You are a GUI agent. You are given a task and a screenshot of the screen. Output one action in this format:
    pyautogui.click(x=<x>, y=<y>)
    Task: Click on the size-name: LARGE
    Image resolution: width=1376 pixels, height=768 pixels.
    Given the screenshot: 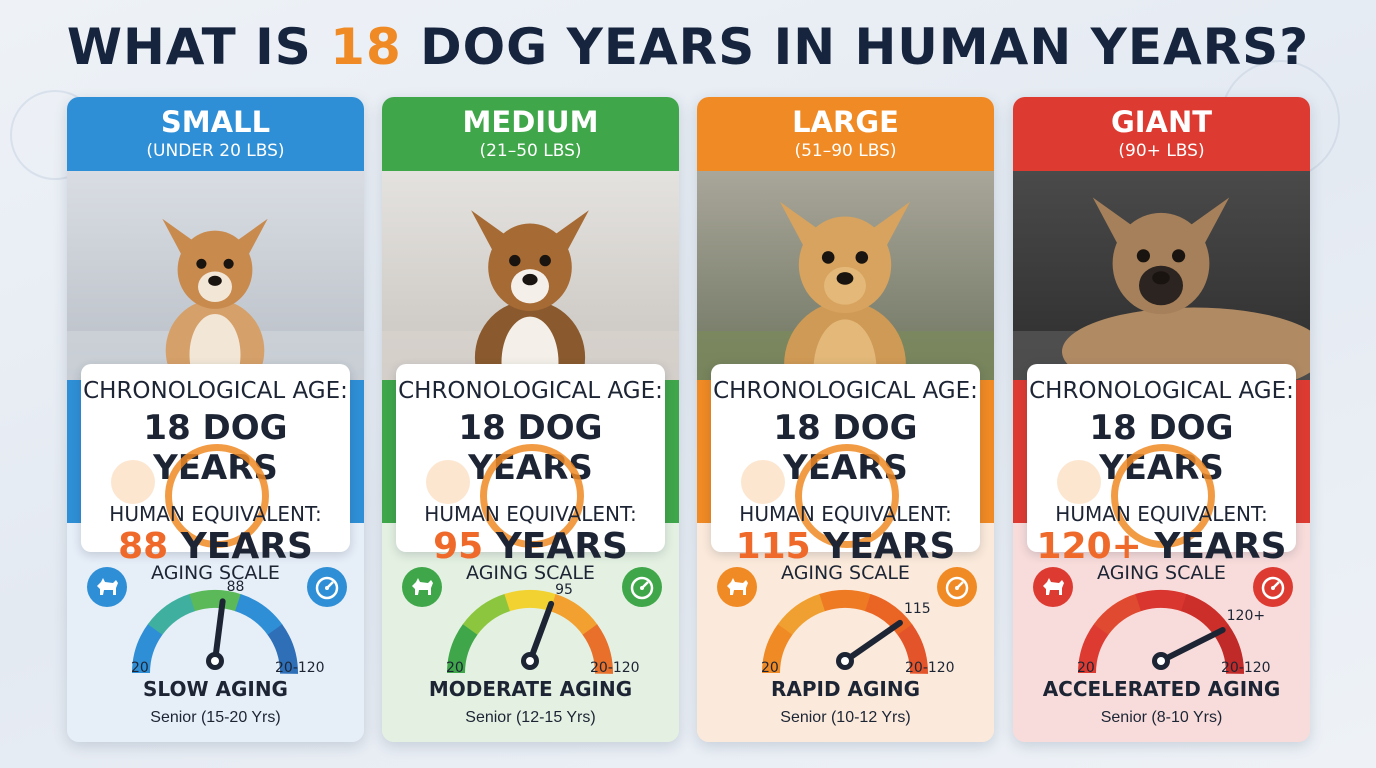 What is the action you would take?
    pyautogui.click(x=845, y=122)
    